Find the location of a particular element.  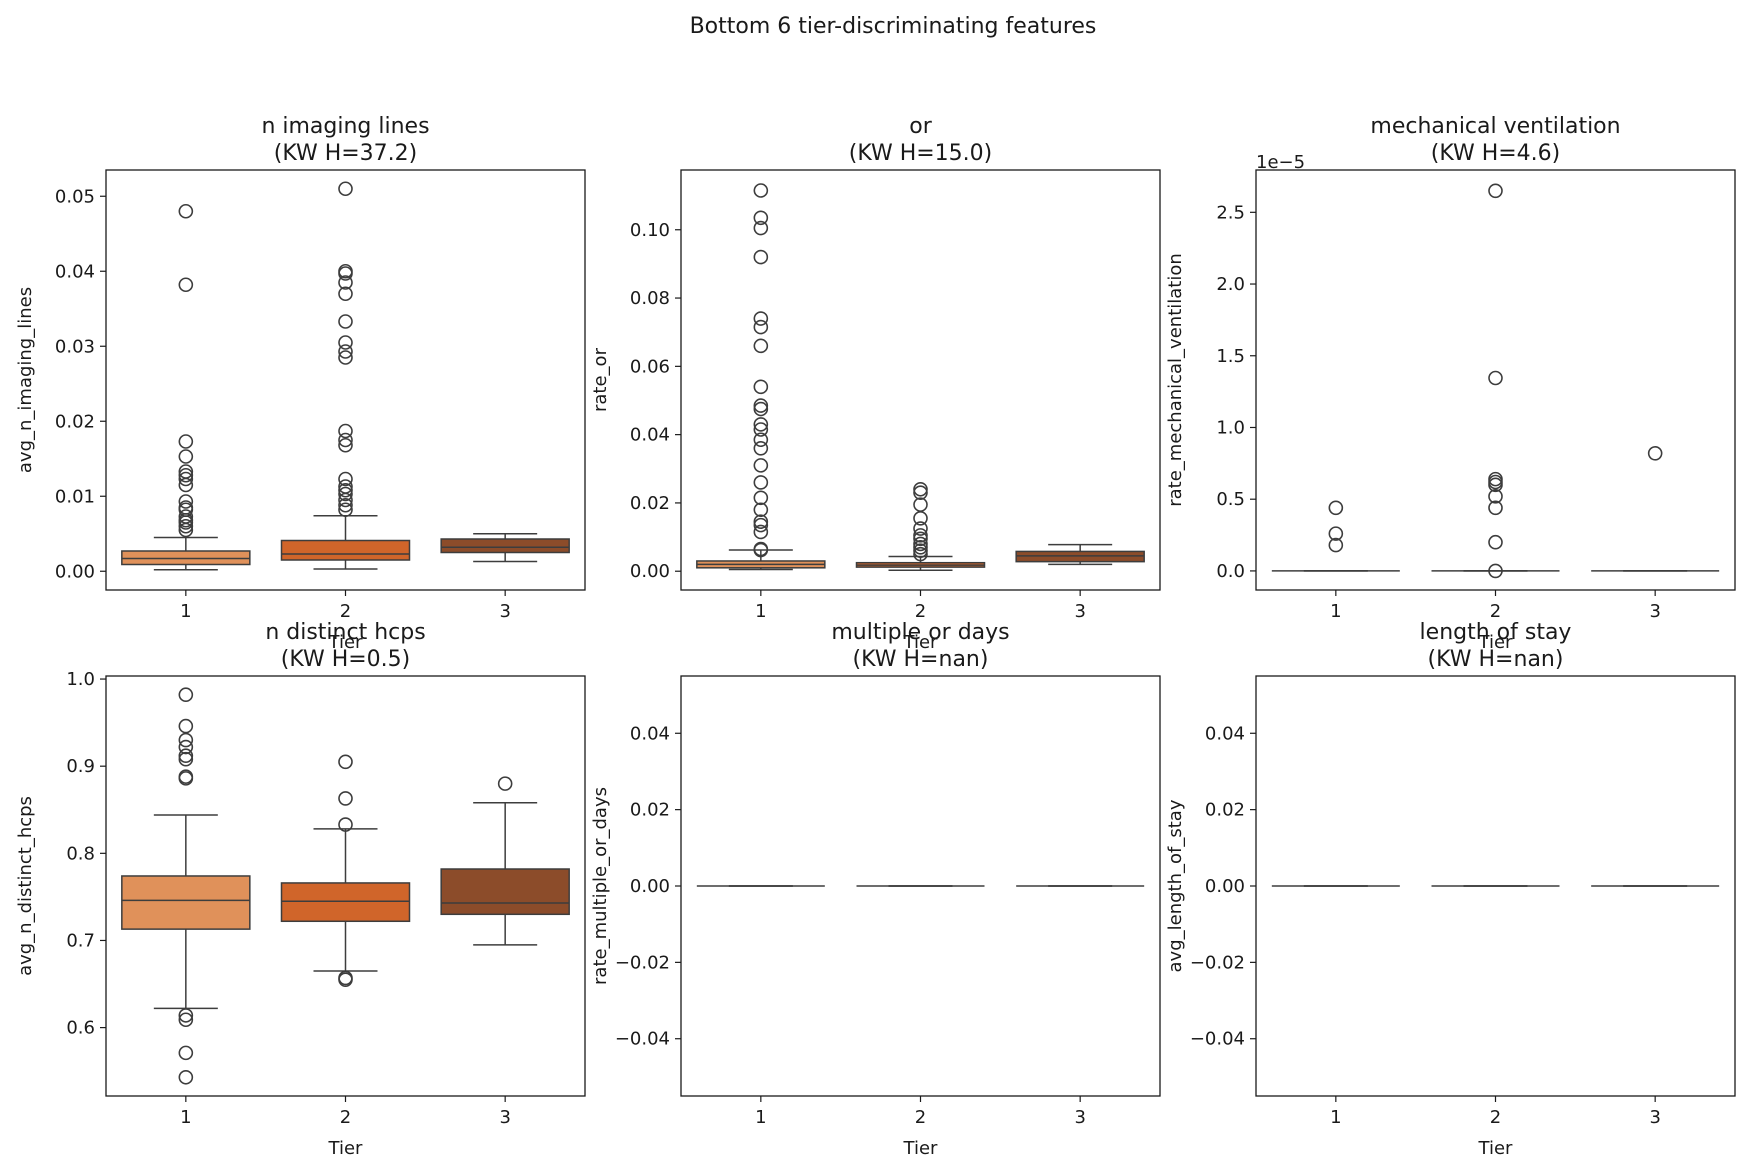

y-tick-label: 0.5 is located at coordinates (1230, 499).